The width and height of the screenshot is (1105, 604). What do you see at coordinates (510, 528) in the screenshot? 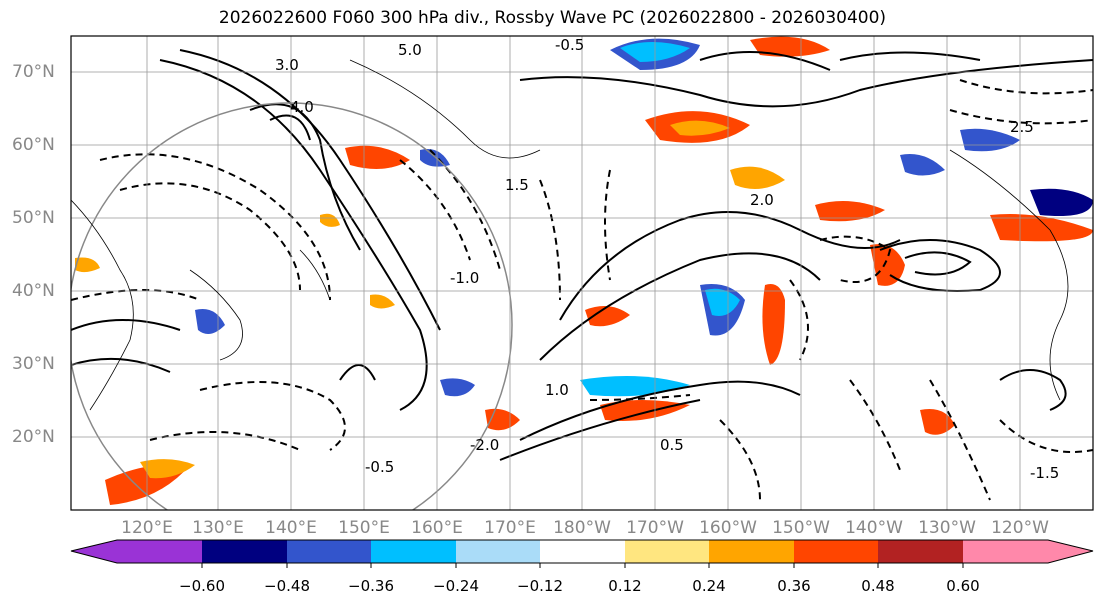
I see `lon-label: 170°E` at bounding box center [510, 528].